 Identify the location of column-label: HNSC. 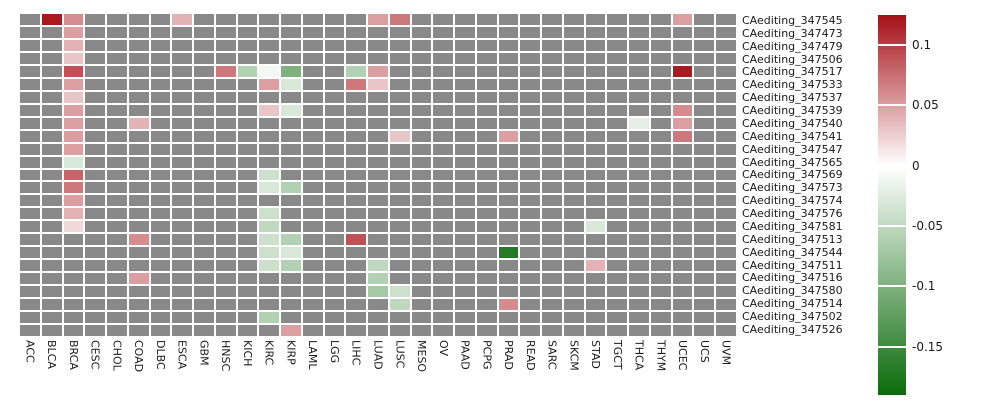
(226, 356).